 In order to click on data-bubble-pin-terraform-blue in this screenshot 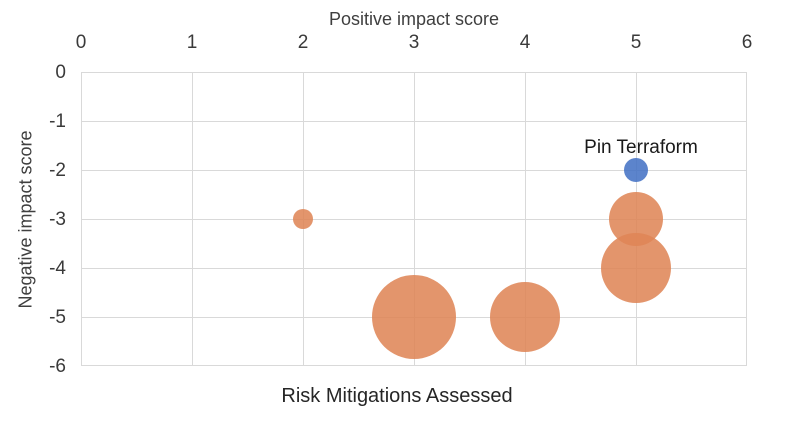, I will do `click(636, 170)`.